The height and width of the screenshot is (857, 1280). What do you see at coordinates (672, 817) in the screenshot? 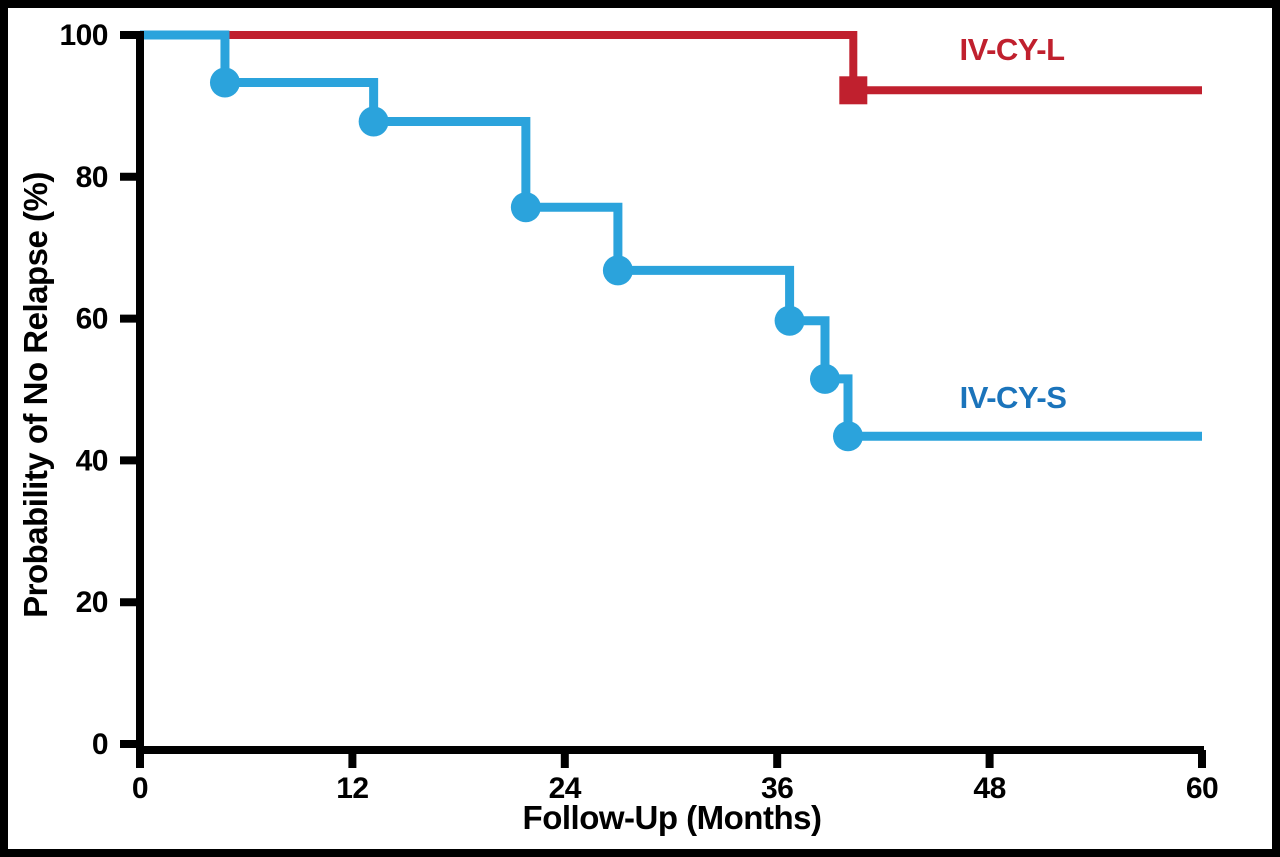
I see `x-axis-title: Follow-Up (Months)` at bounding box center [672, 817].